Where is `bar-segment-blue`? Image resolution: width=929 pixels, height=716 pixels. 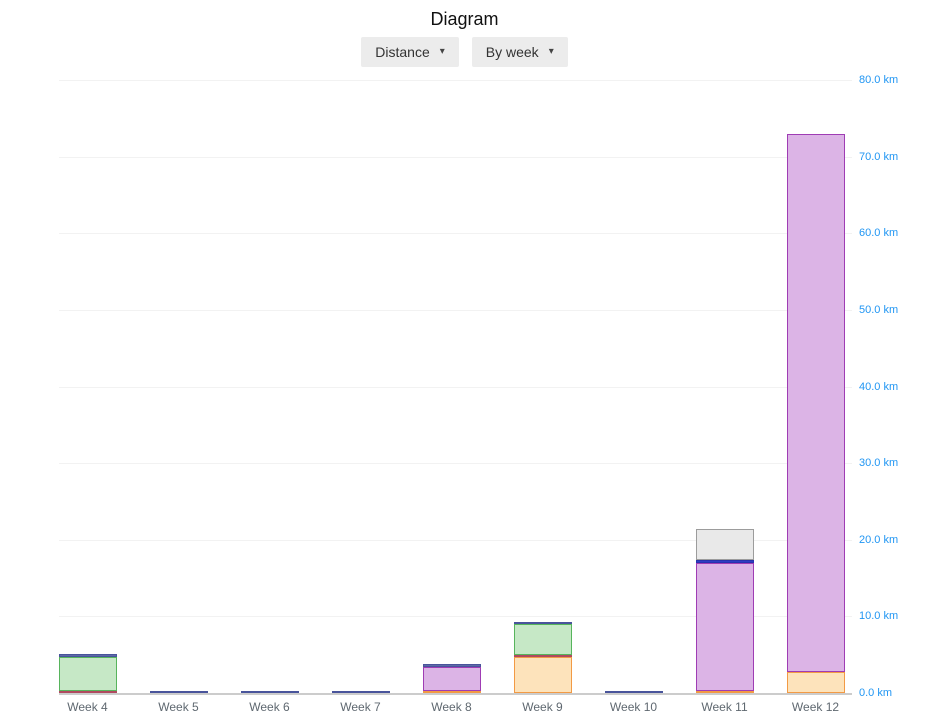 bar-segment-blue is located at coordinates (724, 561).